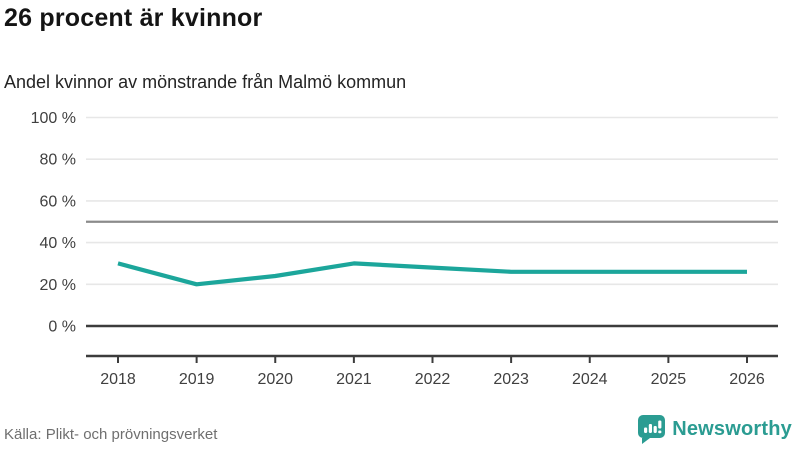 The height and width of the screenshot is (455, 800). Describe the element at coordinates (58, 201) in the screenshot. I see `y-tick-label: 60 %` at that location.